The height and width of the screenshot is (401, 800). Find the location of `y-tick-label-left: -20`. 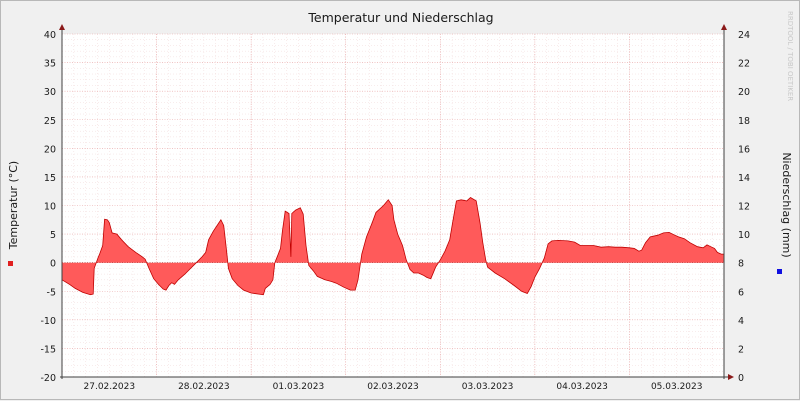

y-tick-label-left: -20 is located at coordinates (48, 378).